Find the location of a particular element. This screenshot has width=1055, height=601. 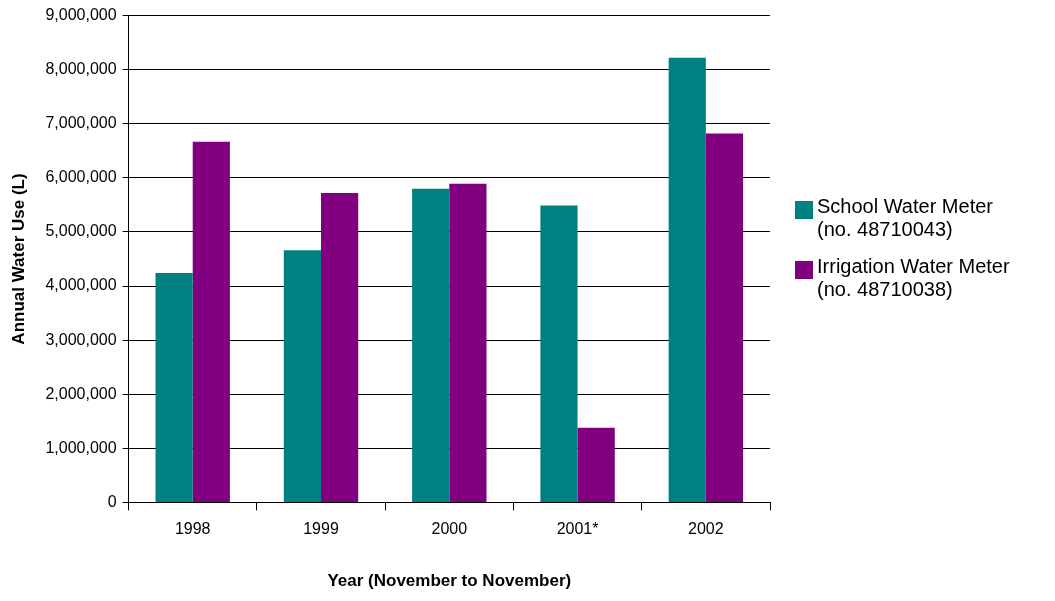

x-tick-label: 1999 is located at coordinates (321, 529).